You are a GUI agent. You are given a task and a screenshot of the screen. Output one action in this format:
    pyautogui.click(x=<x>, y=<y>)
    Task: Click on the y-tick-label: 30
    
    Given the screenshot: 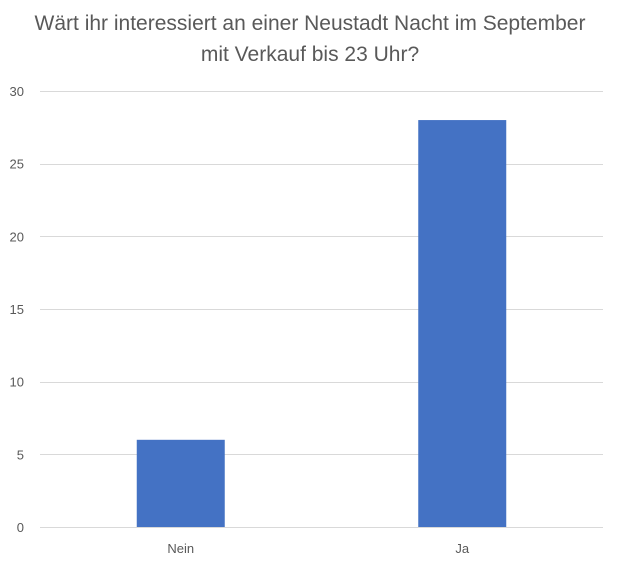 What is the action you would take?
    pyautogui.click(x=17, y=91)
    